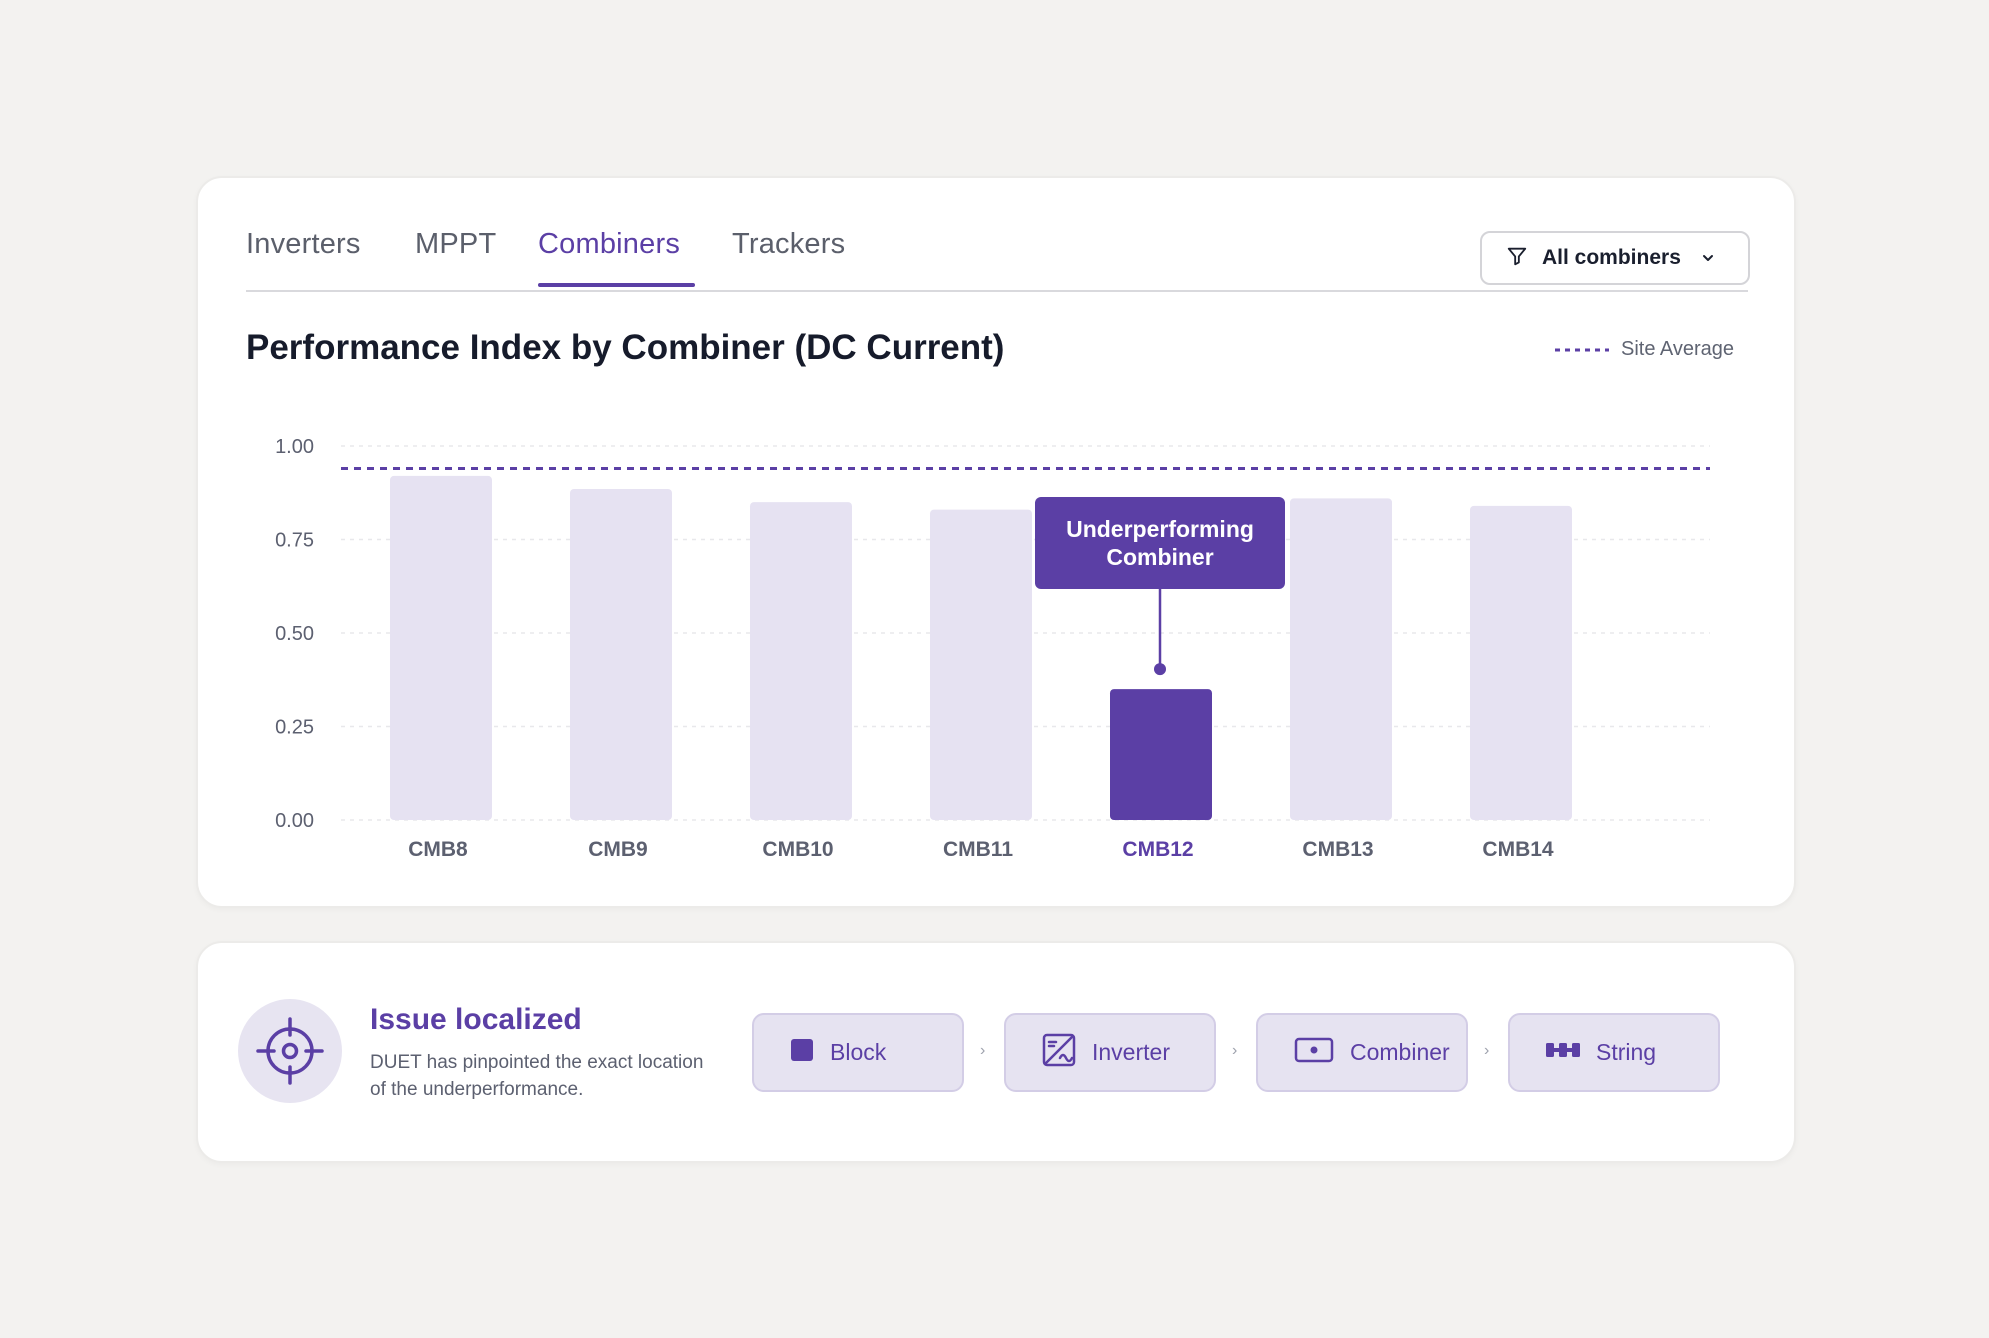 This screenshot has width=1989, height=1338. I want to click on bar-cmb13, so click(1341, 659).